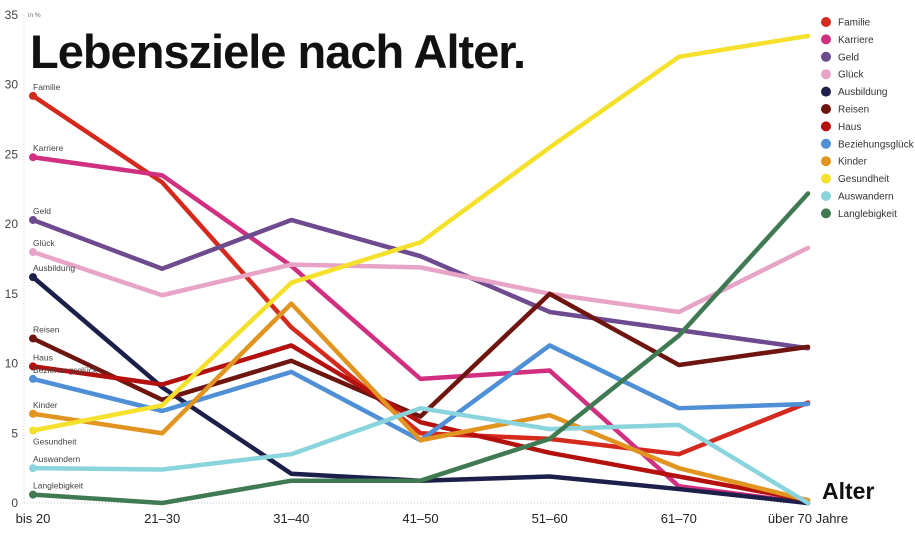 This screenshot has height=533, width=915. I want to click on legend-entry: Haus, so click(849, 127).